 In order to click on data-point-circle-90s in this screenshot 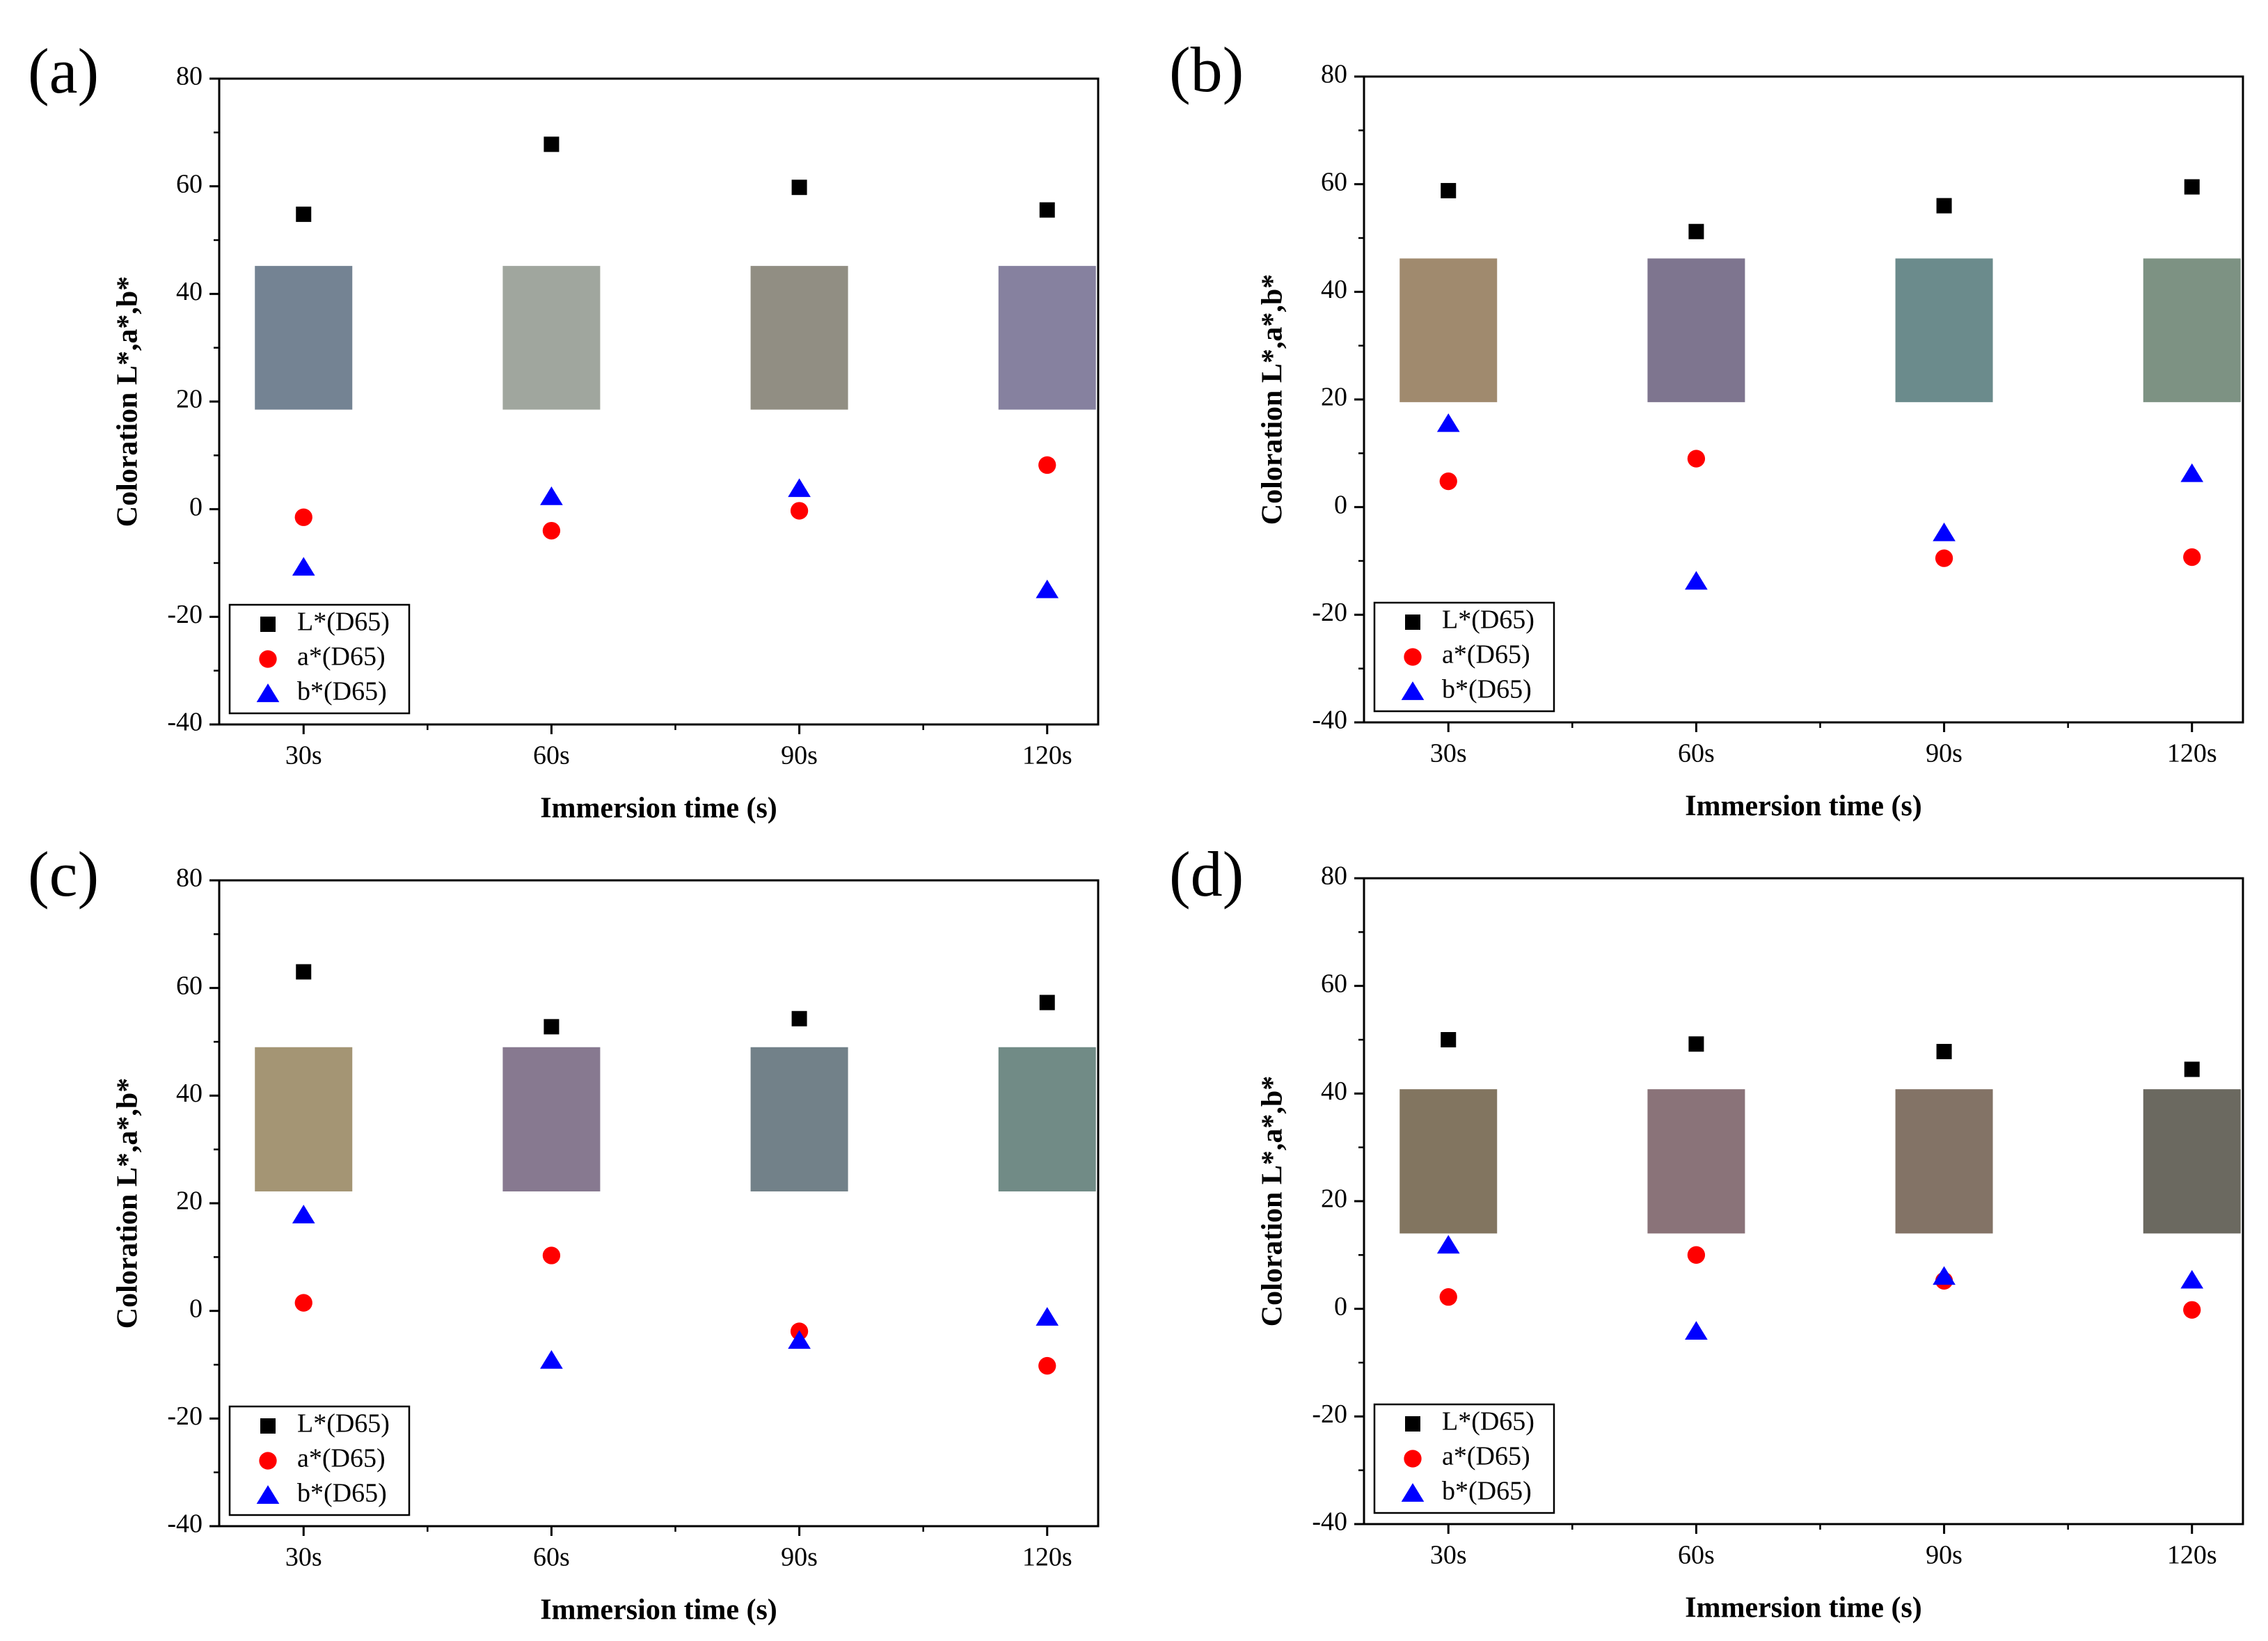, I will do `click(1944, 558)`.